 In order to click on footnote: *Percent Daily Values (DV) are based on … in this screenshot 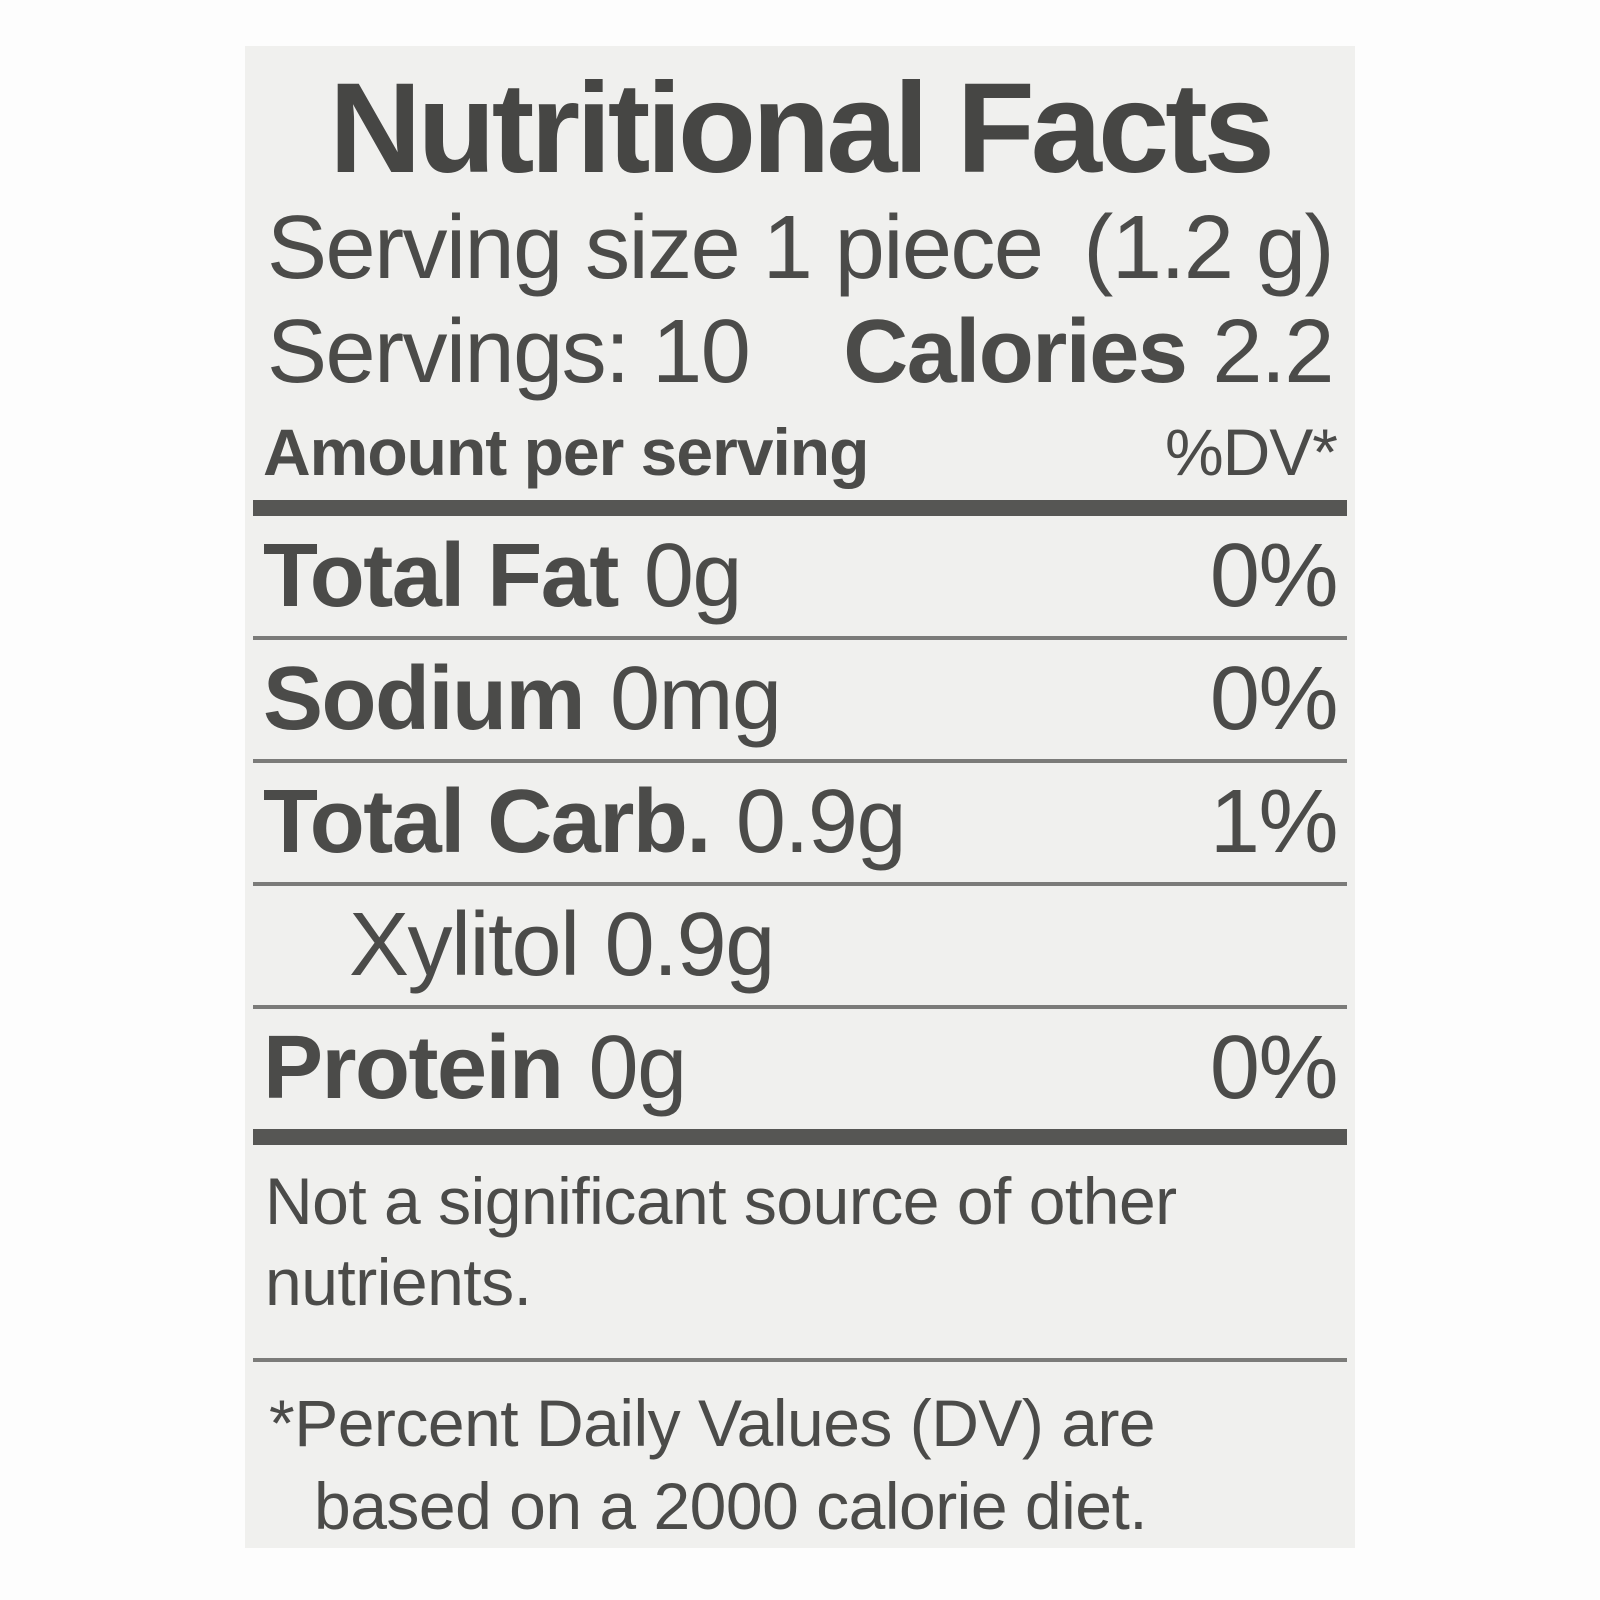, I will do `click(800, 1455)`.